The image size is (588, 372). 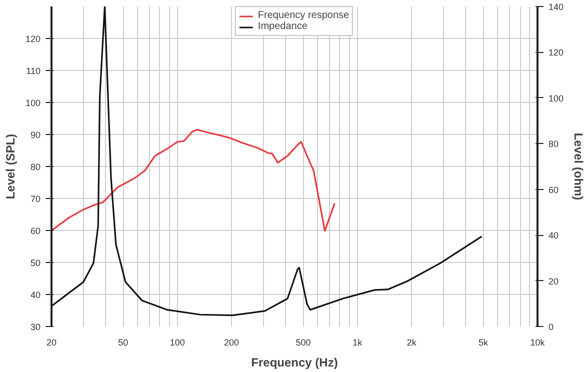 What do you see at coordinates (33, 103) in the screenshot?
I see `y-tick-label: 100` at bounding box center [33, 103].